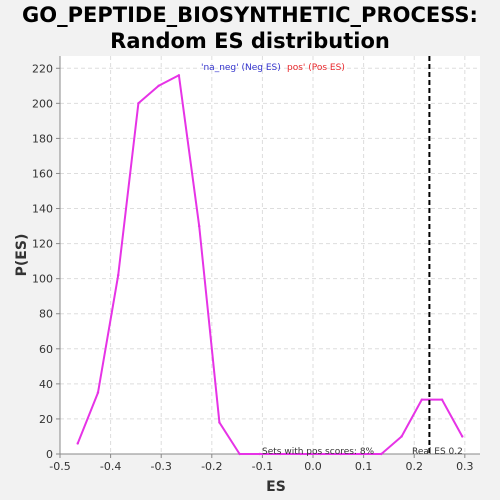 The height and width of the screenshot is (500, 500). I want to click on x-tick-label-5: 0.0, so click(313, 466).